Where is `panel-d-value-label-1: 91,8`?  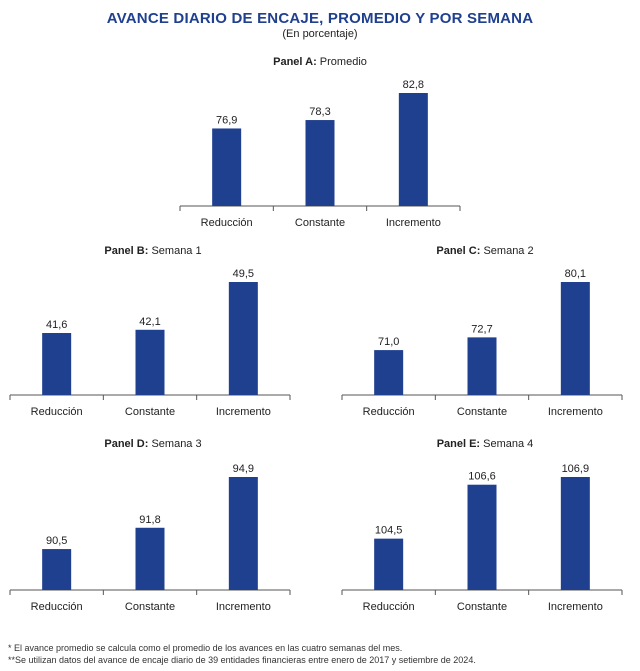
panel-d-value-label-1: 91,8 is located at coordinates (149, 520).